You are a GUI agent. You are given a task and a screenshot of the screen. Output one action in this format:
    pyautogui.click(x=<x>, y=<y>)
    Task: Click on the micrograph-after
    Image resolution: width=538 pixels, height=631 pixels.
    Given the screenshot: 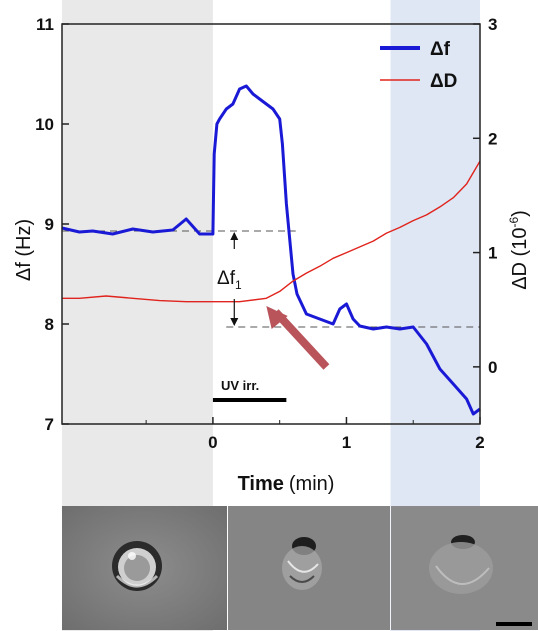 What is the action you would take?
    pyautogui.click(x=464, y=568)
    